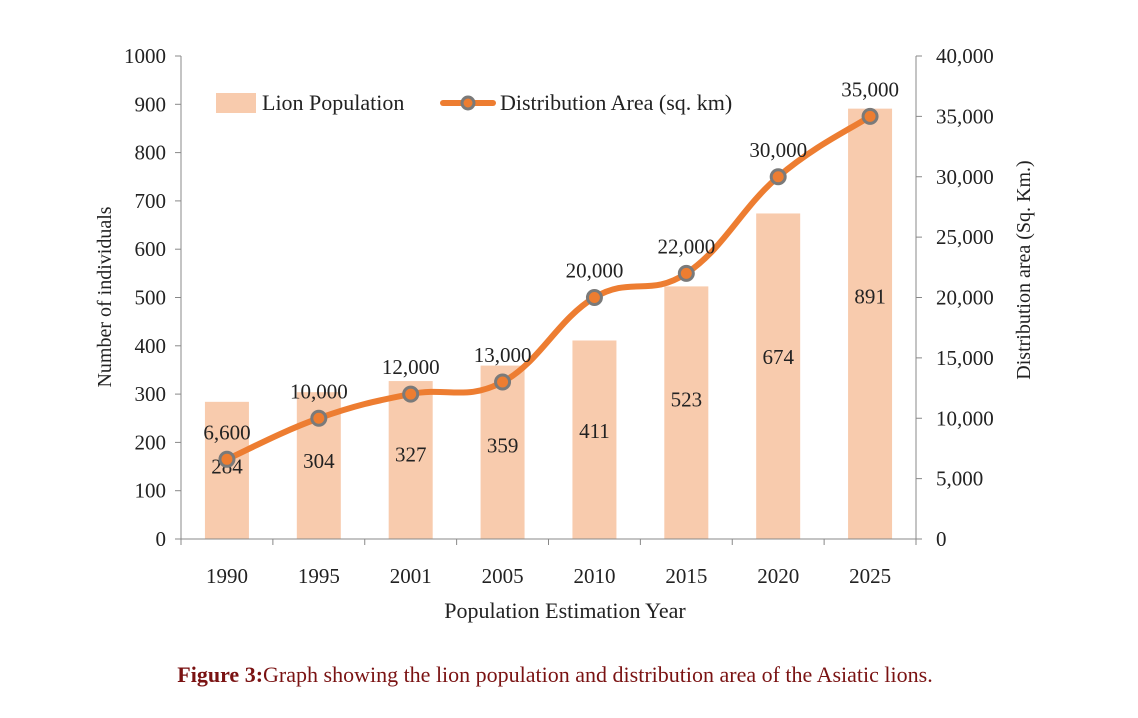 This screenshot has height=718, width=1138. What do you see at coordinates (965, 177) in the screenshot?
I see `y2-tick-label: 30,000` at bounding box center [965, 177].